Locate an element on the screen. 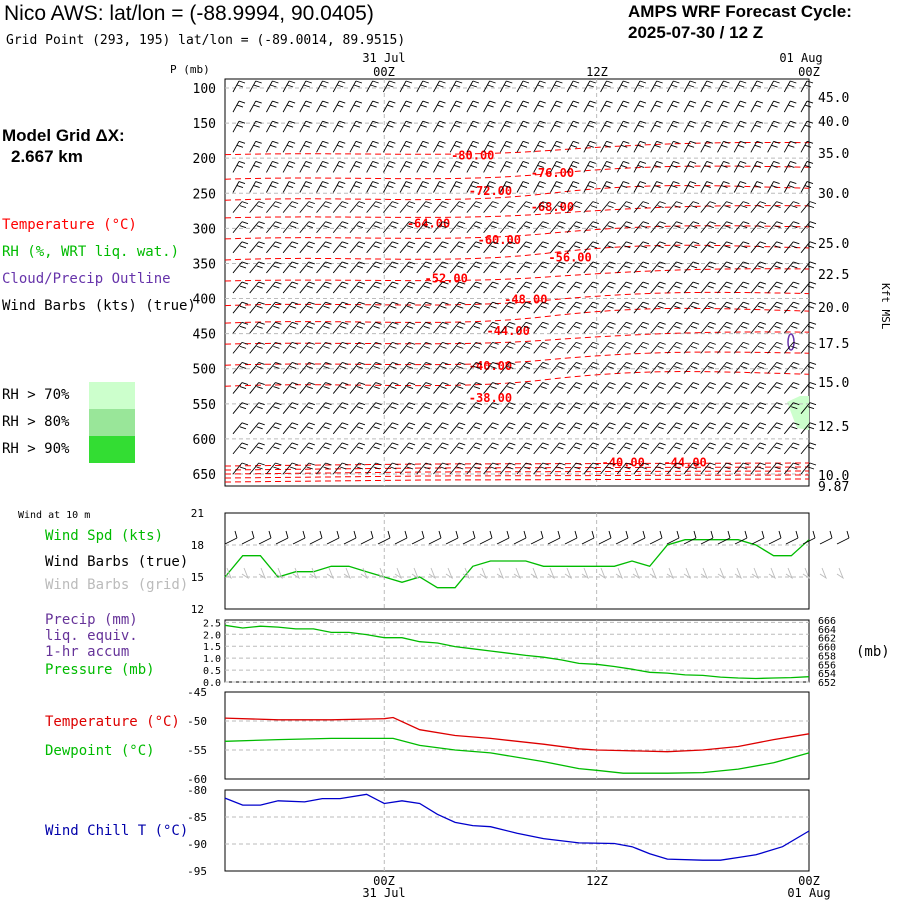 This screenshot has width=900, height=900. precip-tick-label: 0.0 is located at coordinates (212, 683).